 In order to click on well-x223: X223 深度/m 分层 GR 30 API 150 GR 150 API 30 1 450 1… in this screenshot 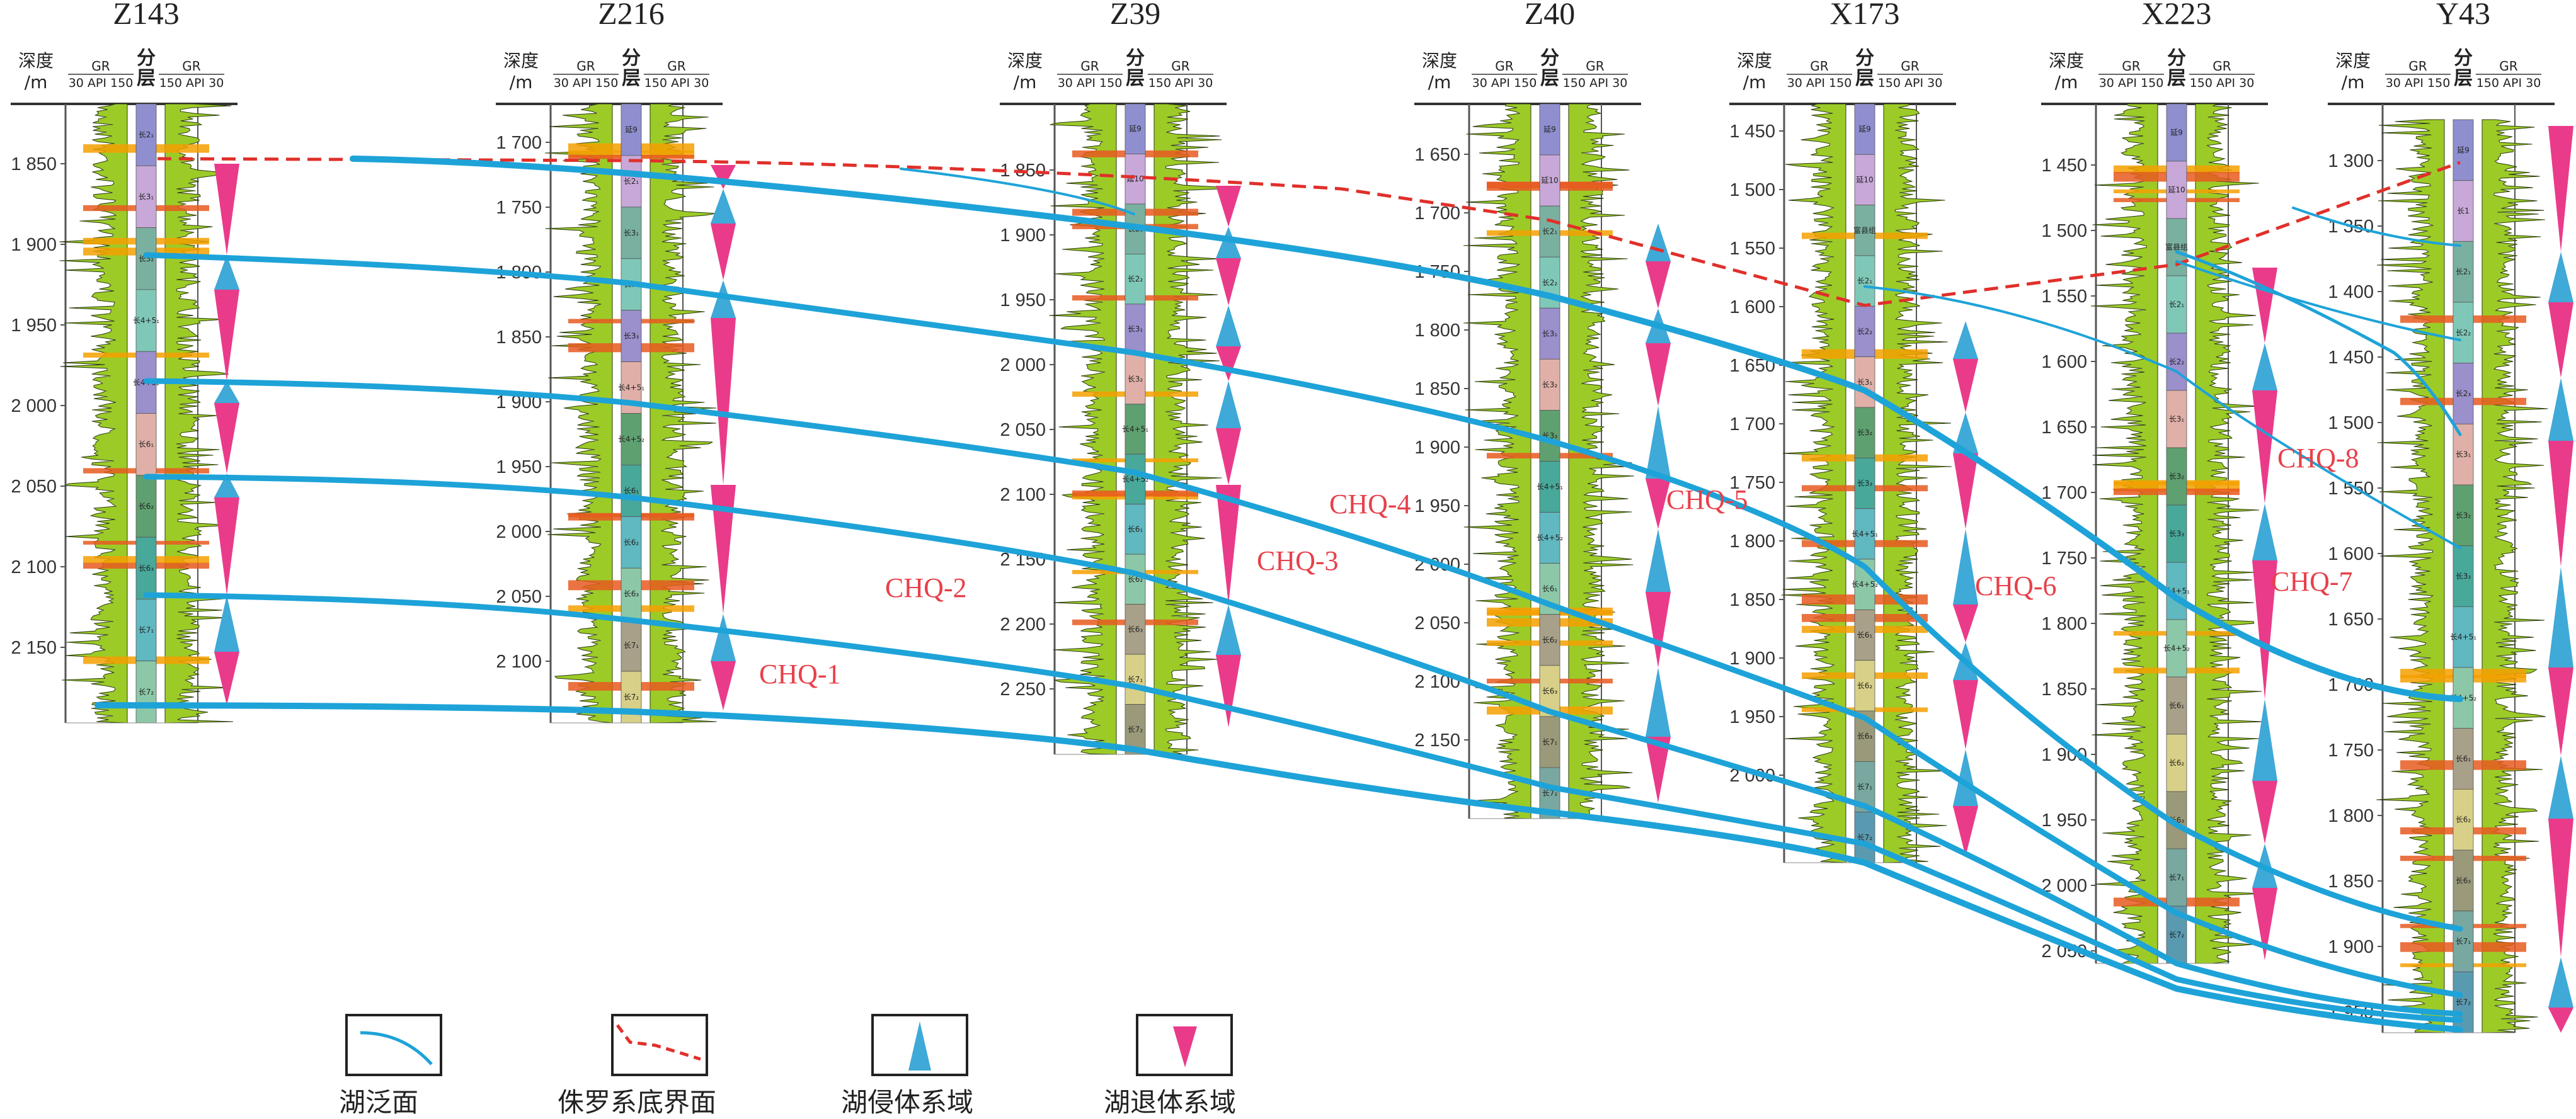, I will do `click(2154, 482)`.